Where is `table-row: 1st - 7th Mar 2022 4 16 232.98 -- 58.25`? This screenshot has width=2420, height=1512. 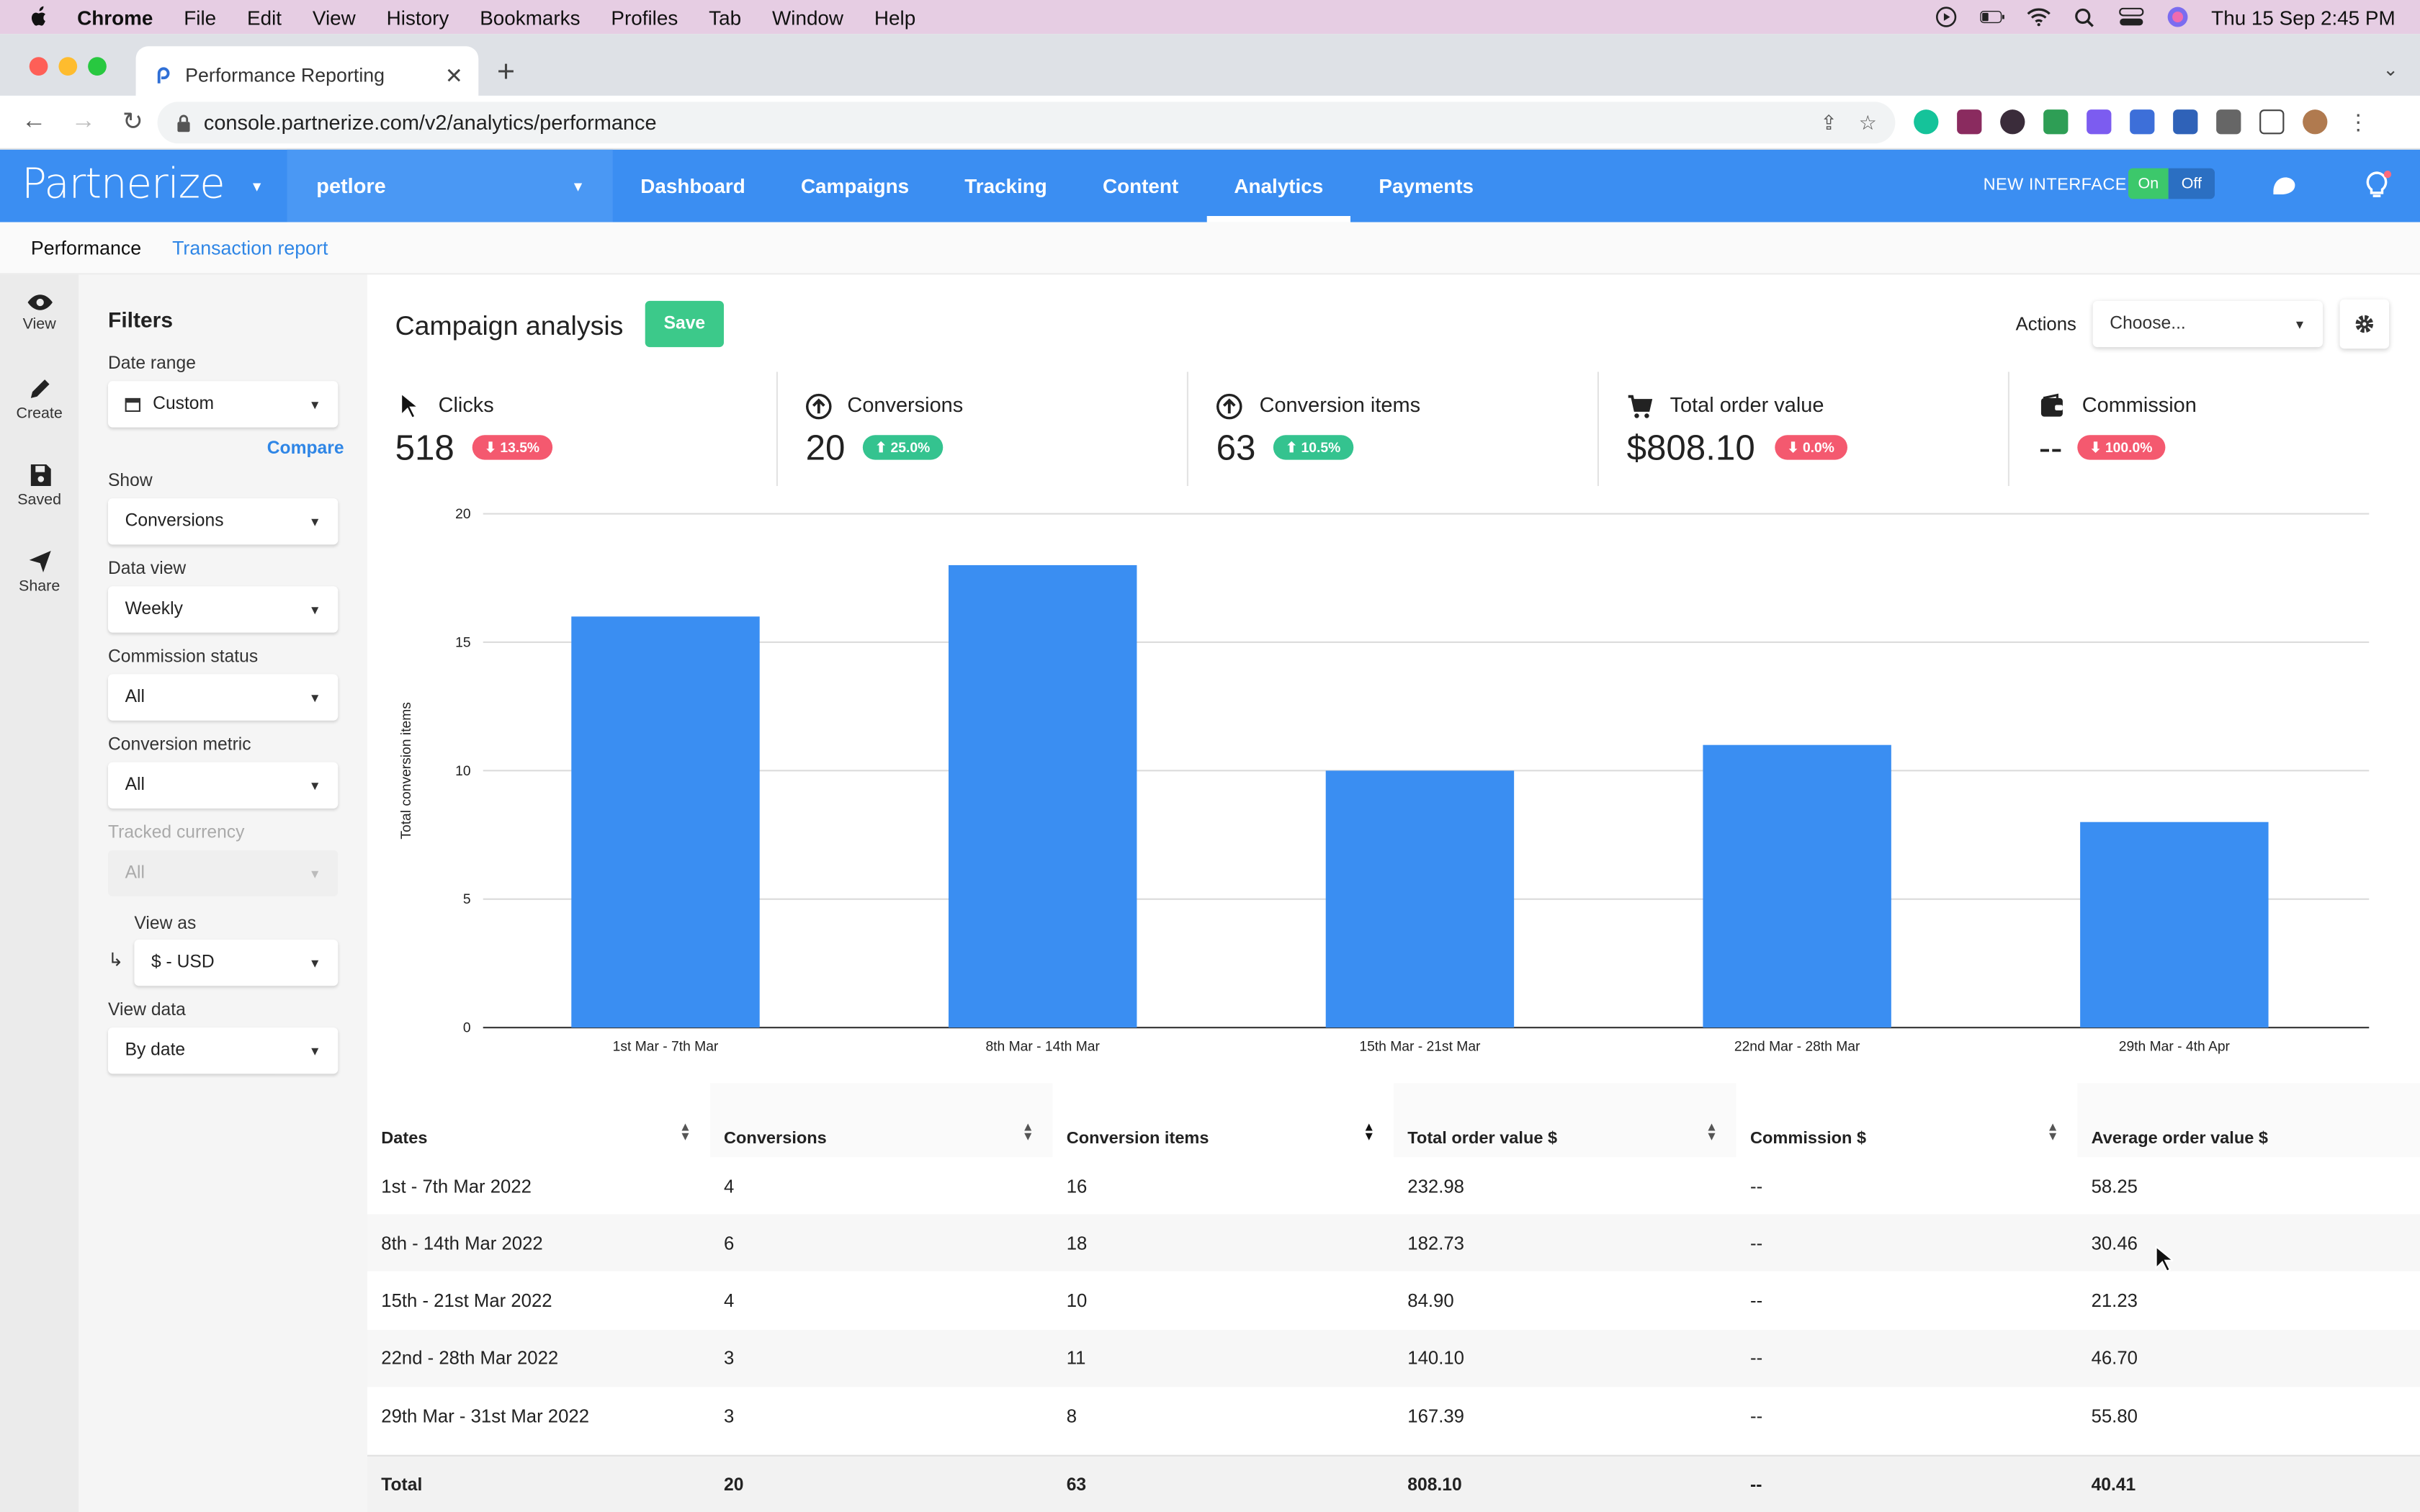 table-row: 1st - 7th Mar 2022 4 16 232.98 -- 58.25 is located at coordinates (1393, 1185).